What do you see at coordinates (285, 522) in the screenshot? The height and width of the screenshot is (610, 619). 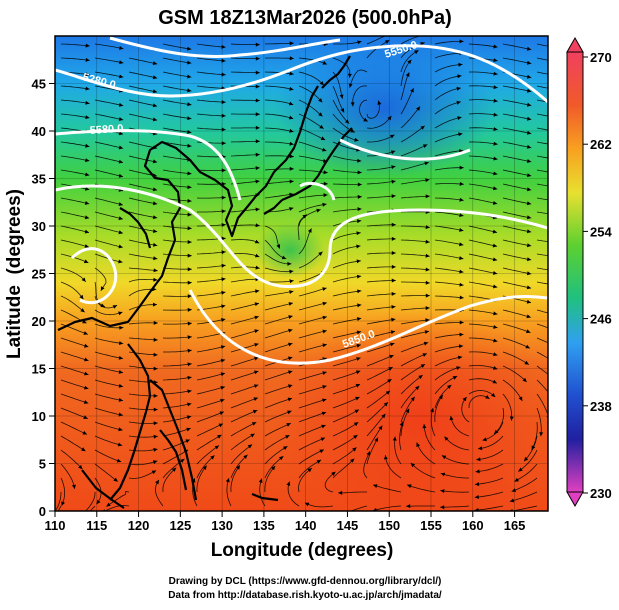 I see `x-axis-ticks: 110 115 120 125 130 135 140 145 150 155 160 165` at bounding box center [285, 522].